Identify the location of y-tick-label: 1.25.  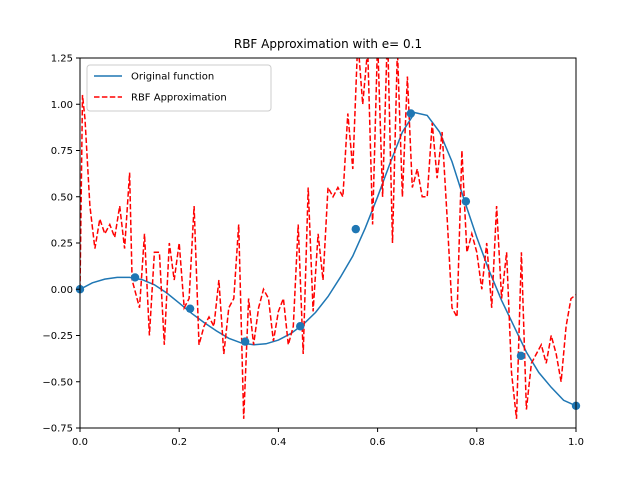
(62, 59).